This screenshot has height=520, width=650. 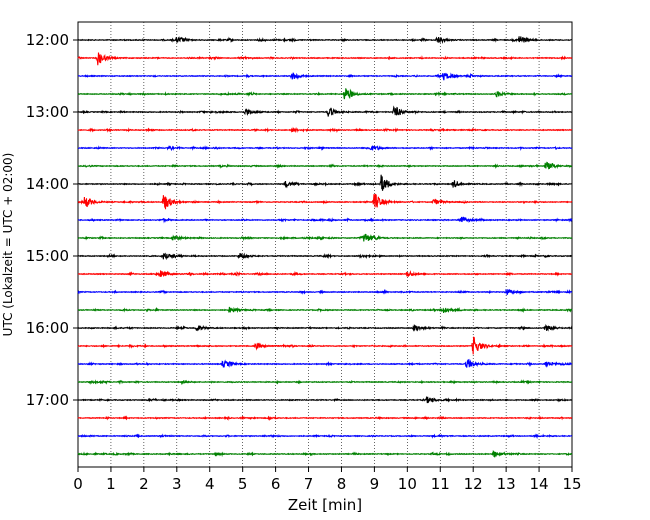 I want to click on y-axis-ticks: 12:00 13:00 14:00 15:00 16:00 17:00, so click(x=52, y=220).